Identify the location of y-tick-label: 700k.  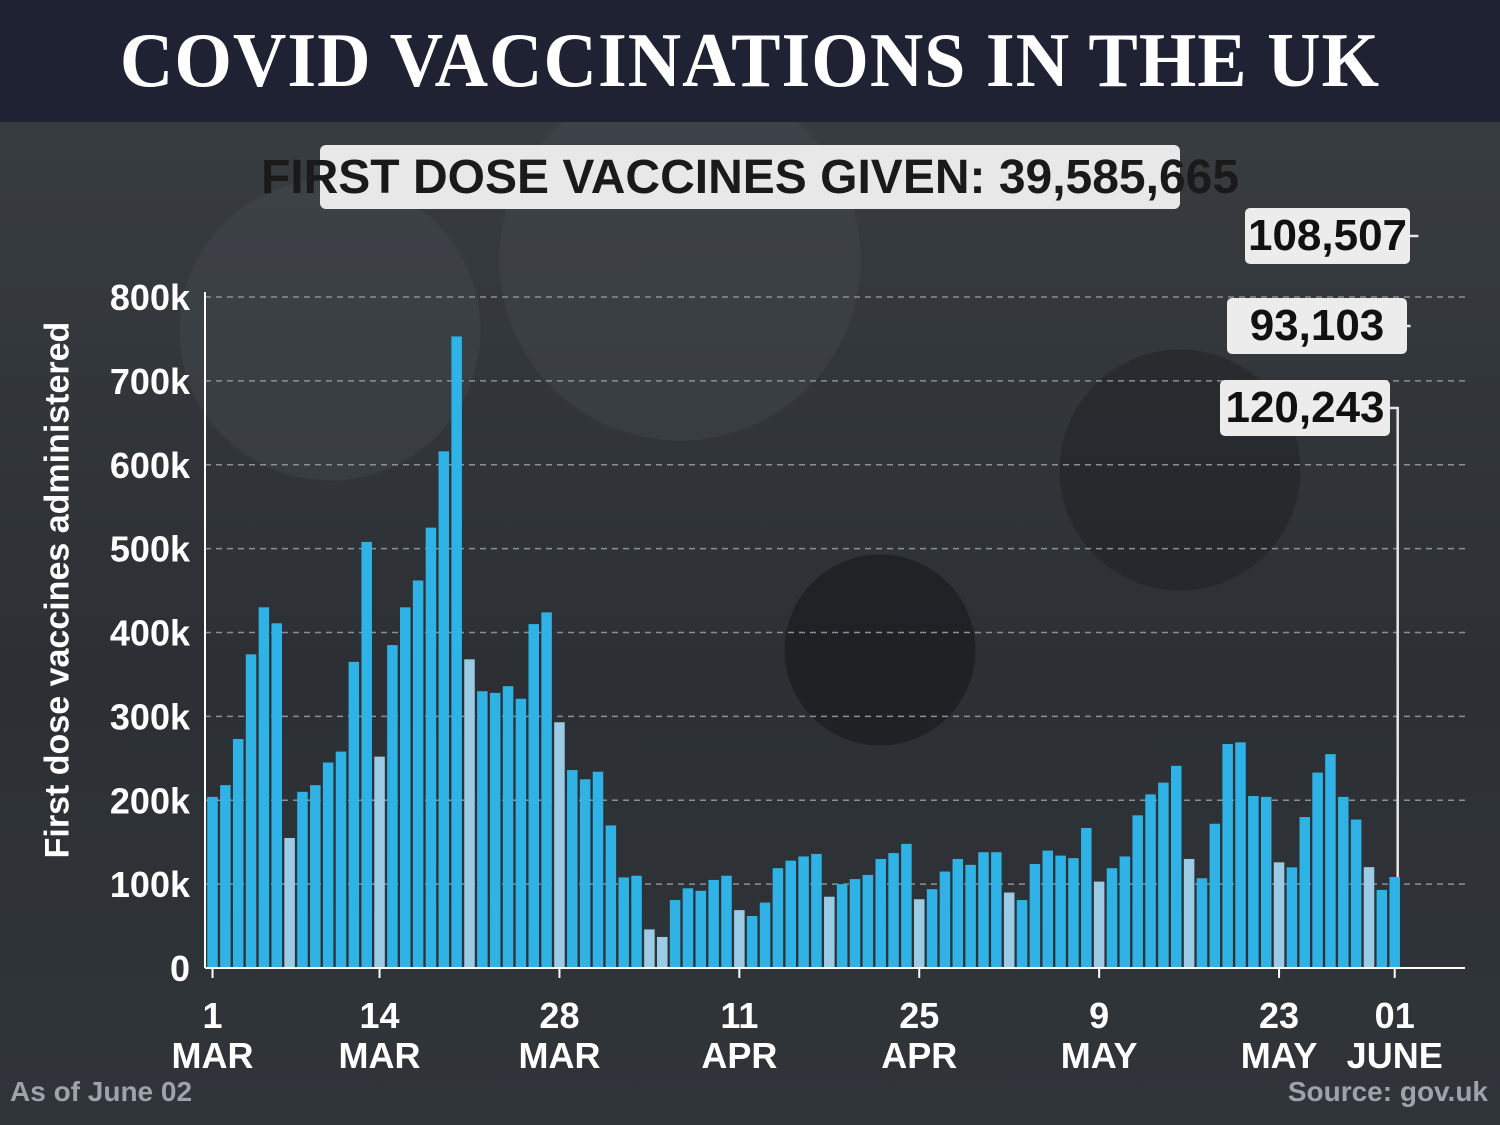
(150, 381).